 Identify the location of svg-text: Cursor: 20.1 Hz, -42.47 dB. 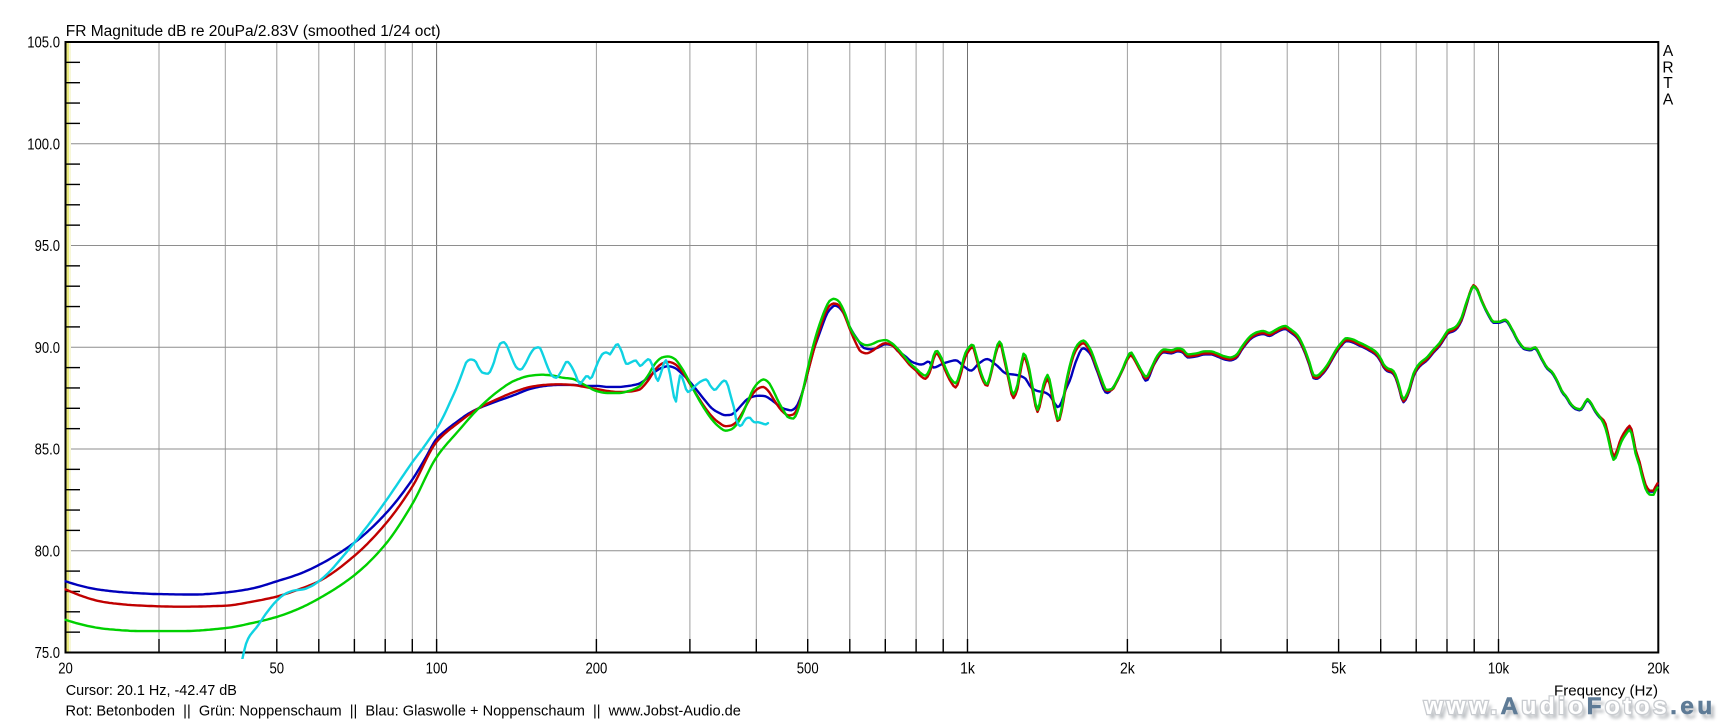
(151, 691).